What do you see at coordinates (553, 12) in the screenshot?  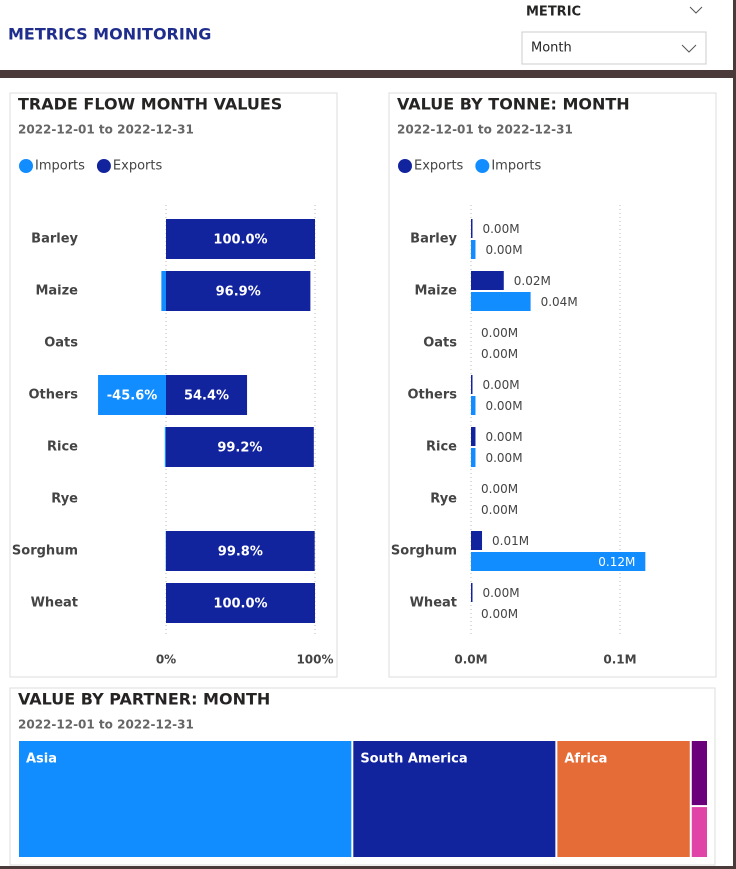 I see `filter-label: METRIC` at bounding box center [553, 12].